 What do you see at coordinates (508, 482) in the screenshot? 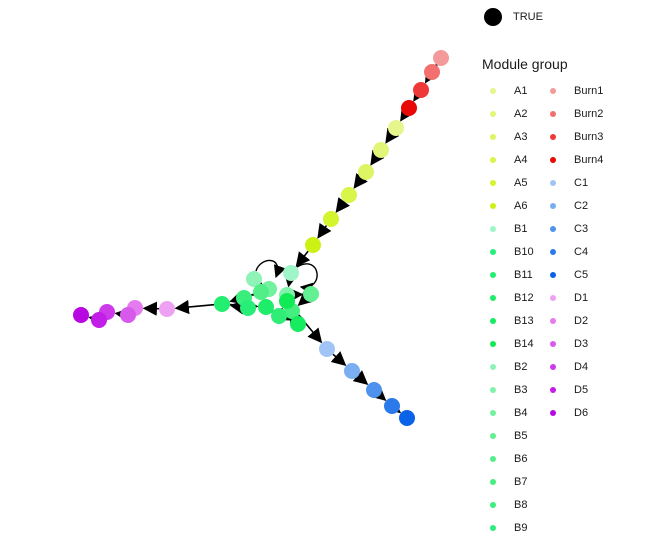
I see `legend-item-b7: B7` at bounding box center [508, 482].